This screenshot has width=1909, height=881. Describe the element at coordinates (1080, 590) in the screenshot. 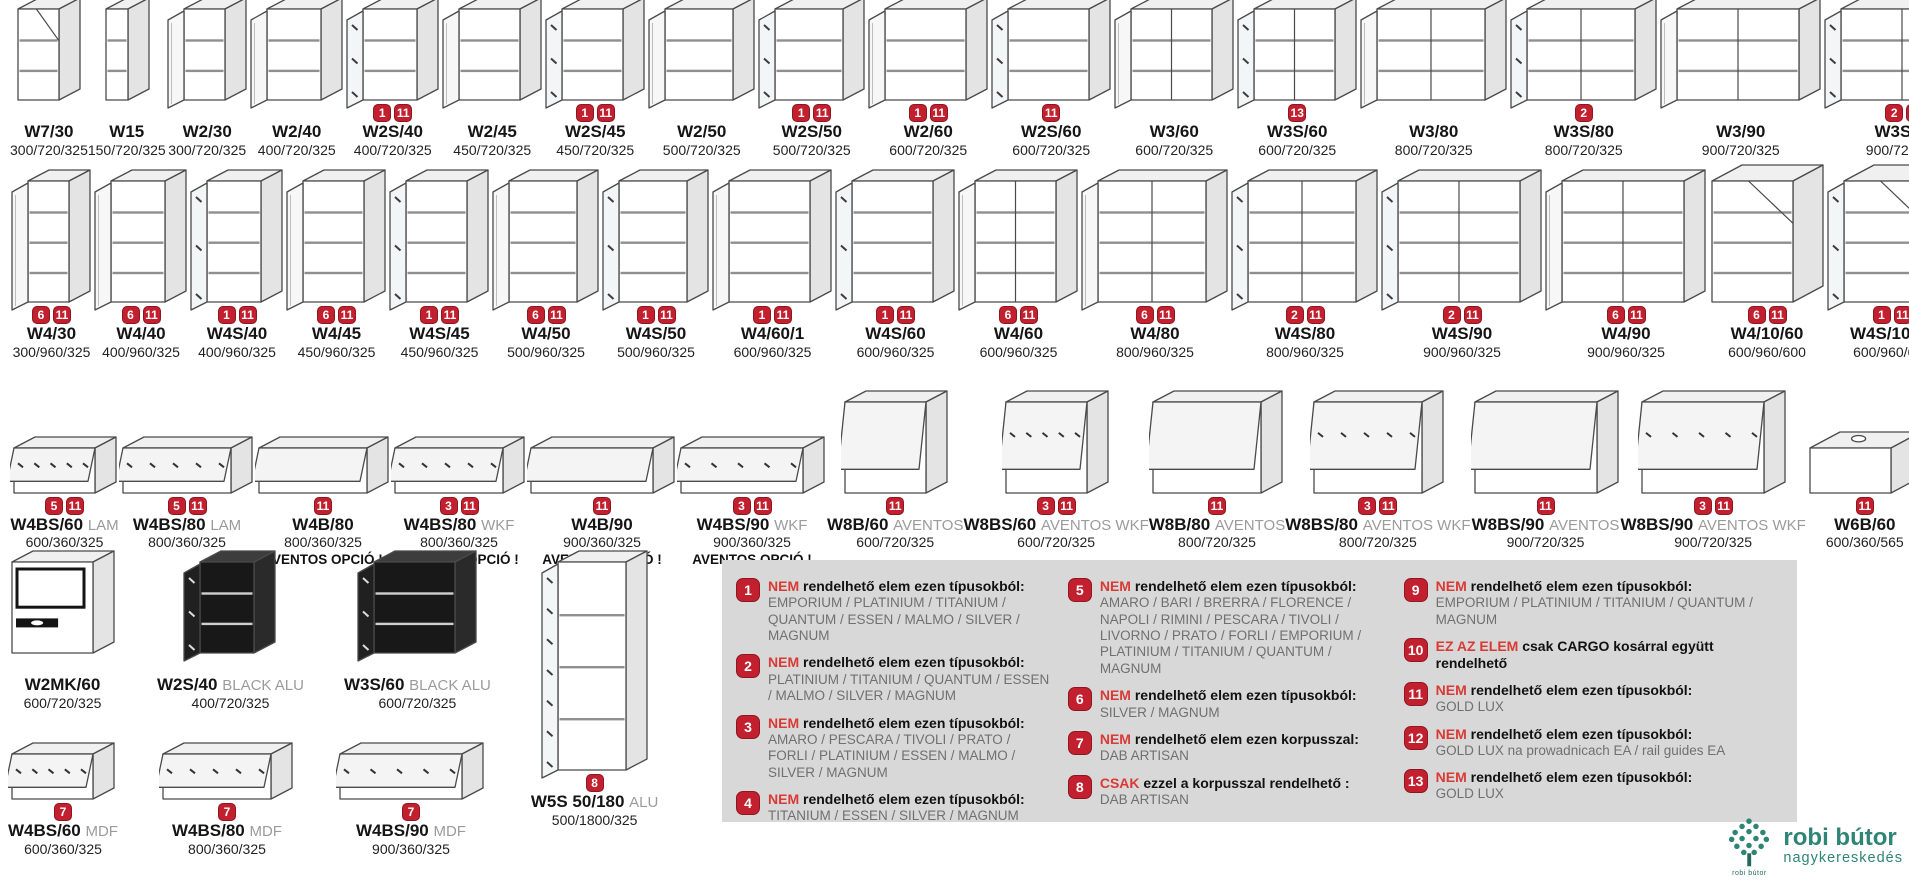

I see `legend-badge: 5` at that location.